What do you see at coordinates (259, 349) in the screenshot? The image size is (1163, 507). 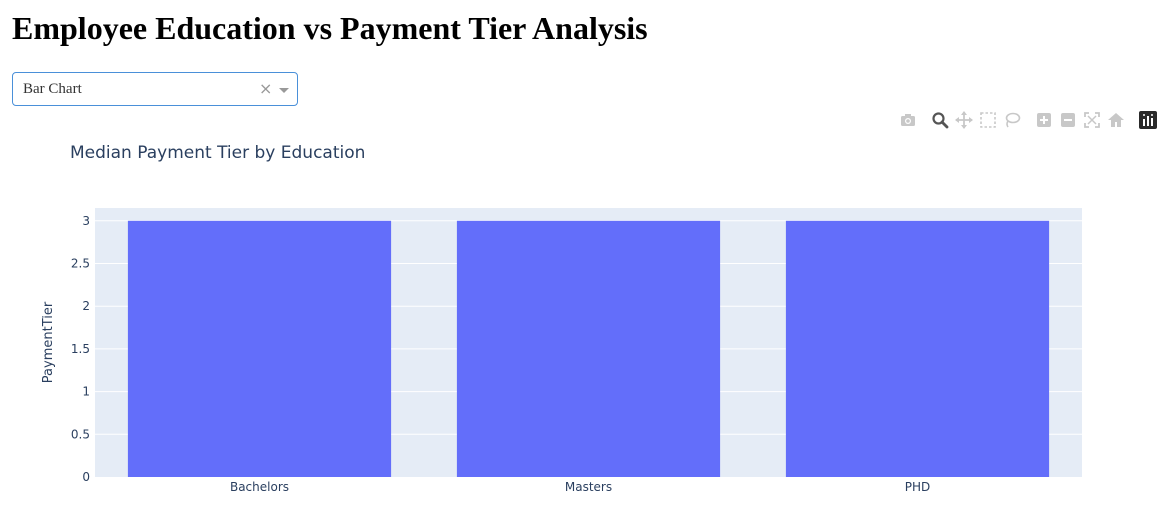 I see `bar-bachelors` at bounding box center [259, 349].